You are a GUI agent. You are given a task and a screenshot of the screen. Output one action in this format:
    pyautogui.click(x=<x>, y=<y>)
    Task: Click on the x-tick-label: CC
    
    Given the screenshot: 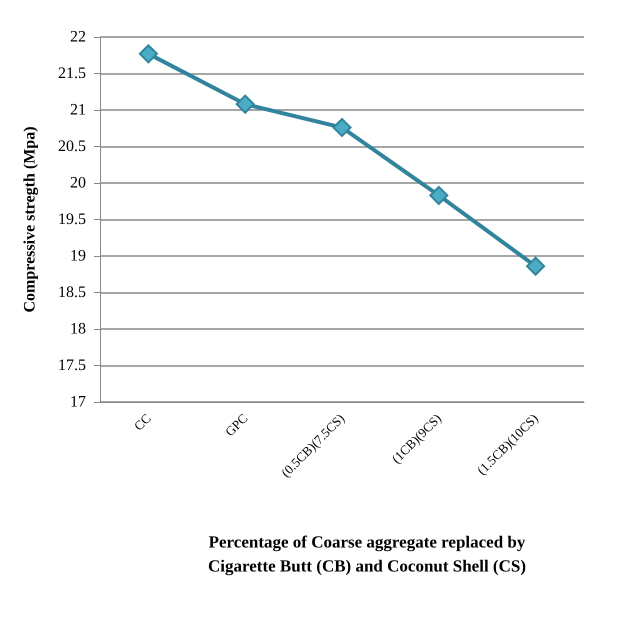 What is the action you would take?
    pyautogui.click(x=142, y=422)
    